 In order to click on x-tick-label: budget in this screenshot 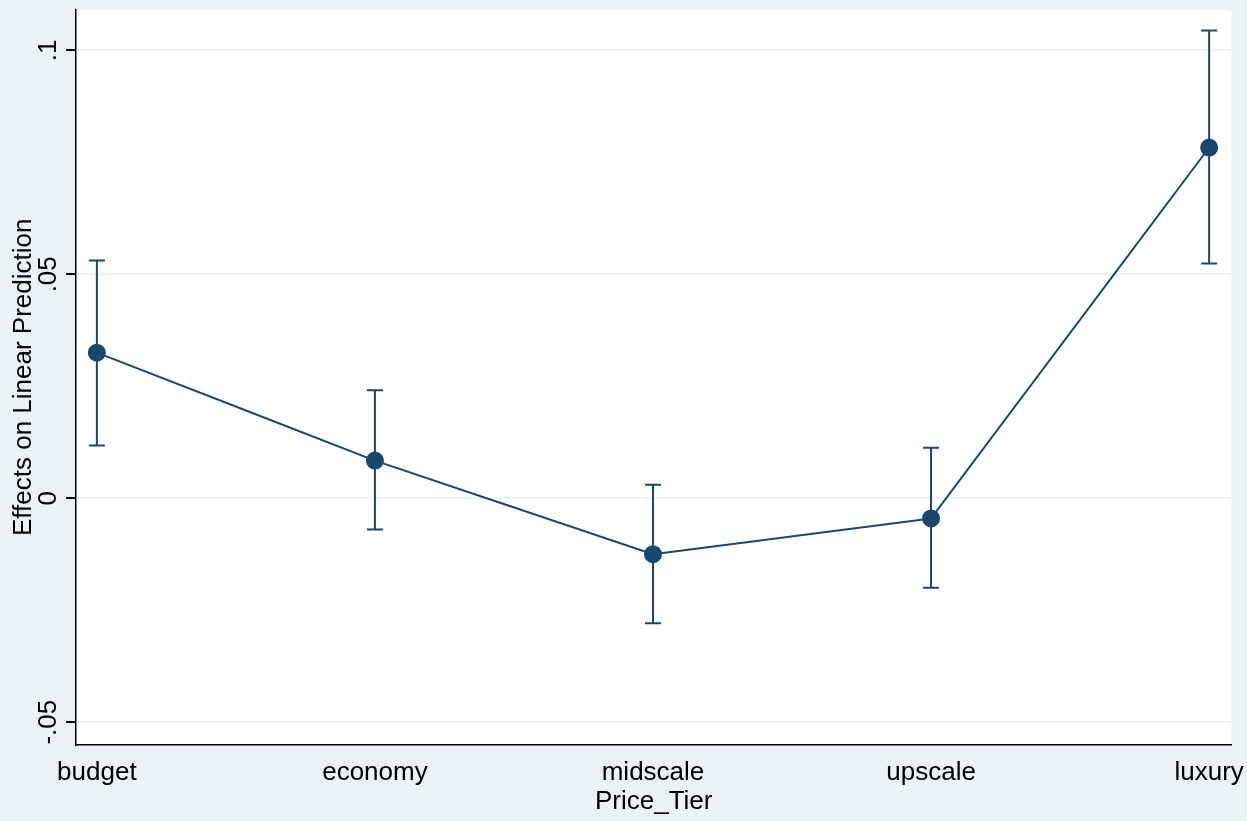, I will do `click(97, 771)`.